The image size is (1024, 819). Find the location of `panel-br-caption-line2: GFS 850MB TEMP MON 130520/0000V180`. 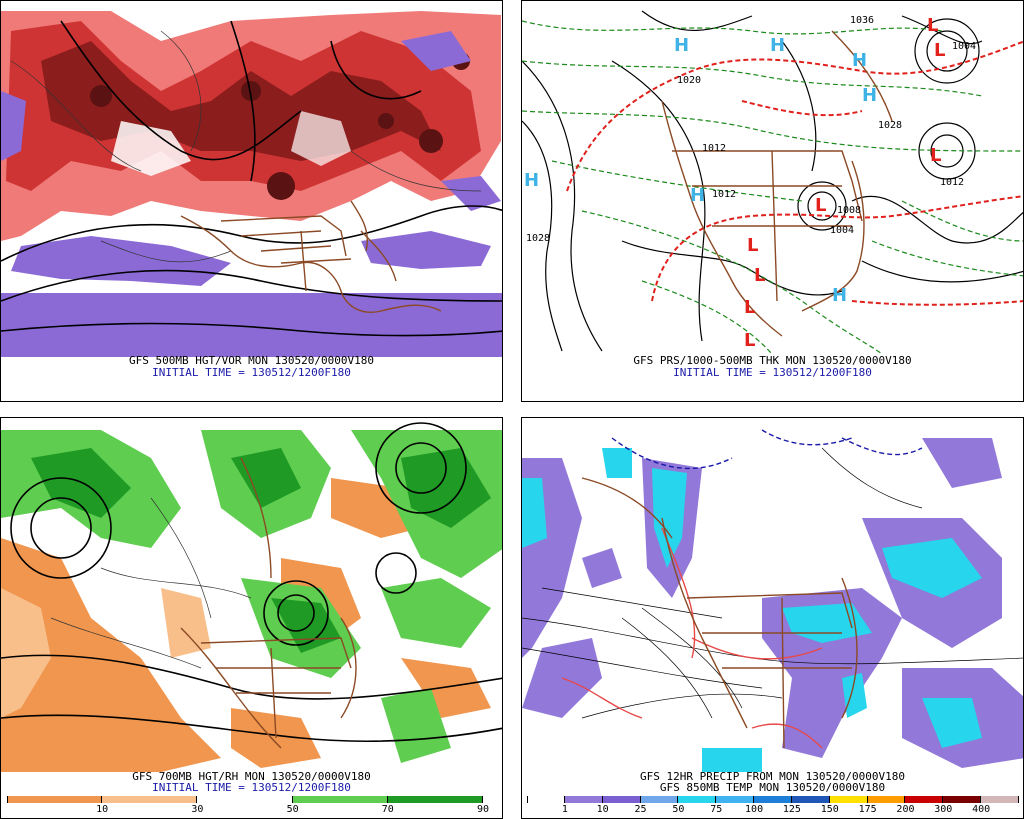

panel-br-caption-line2: GFS 850MB TEMP MON 130520/0000V180 is located at coordinates (772, 787).